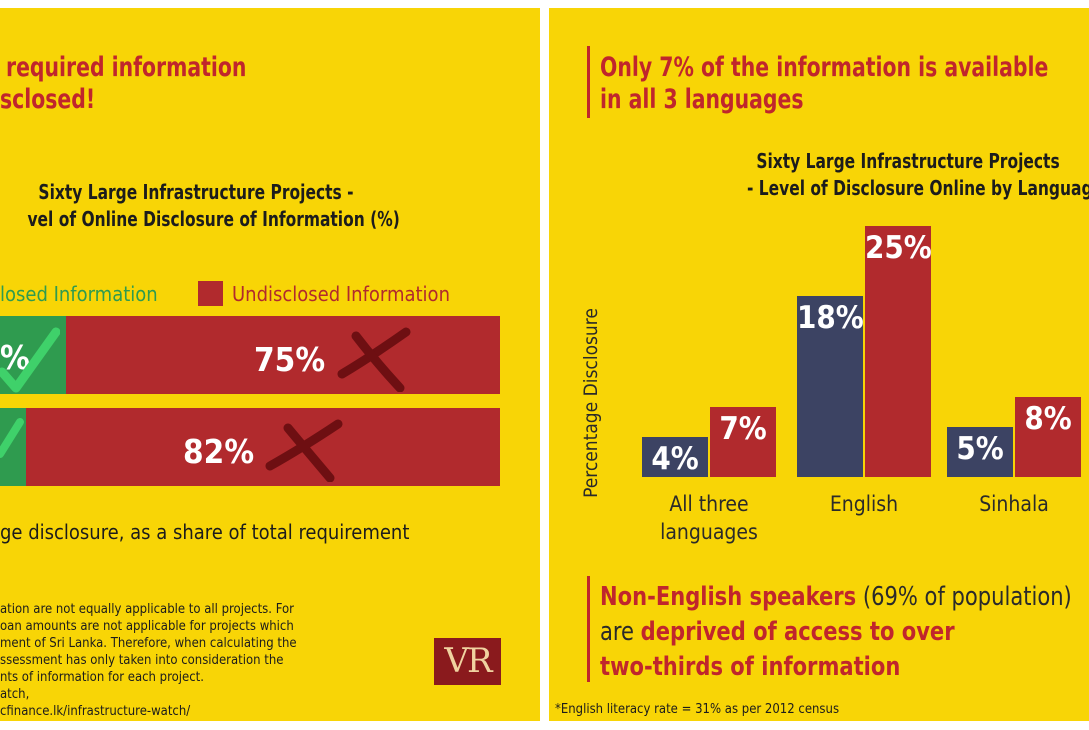 The image size is (1089, 730). What do you see at coordinates (15, 694) in the screenshot?
I see `footnote-line: atch,` at bounding box center [15, 694].